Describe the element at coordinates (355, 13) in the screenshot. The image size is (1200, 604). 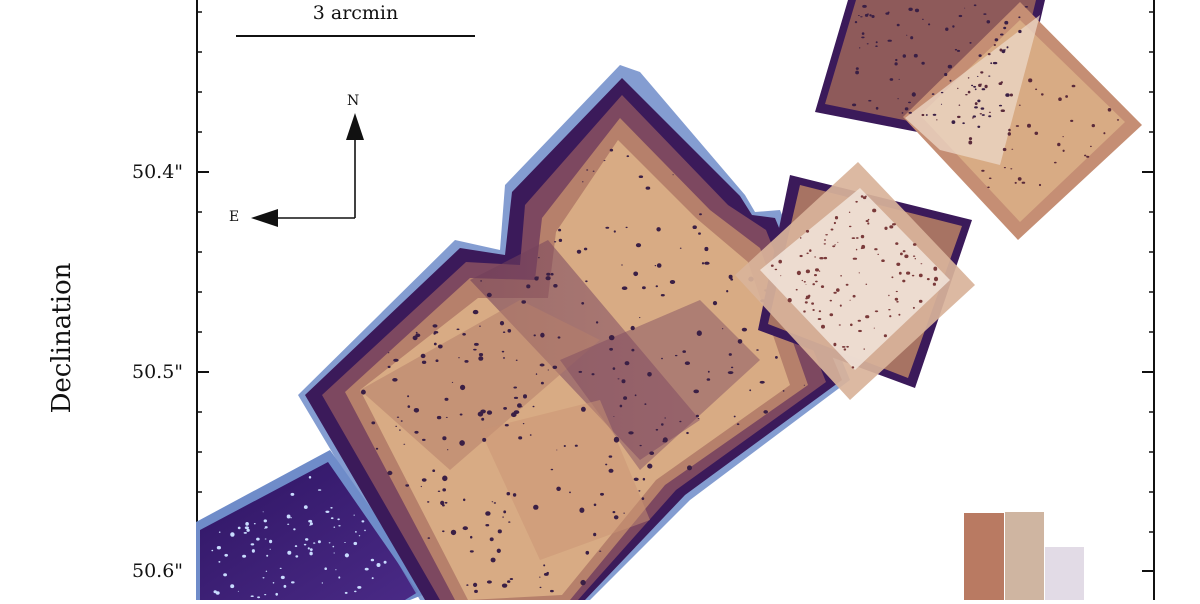
I see `scale-bar-label: 3 arcmin` at that location.